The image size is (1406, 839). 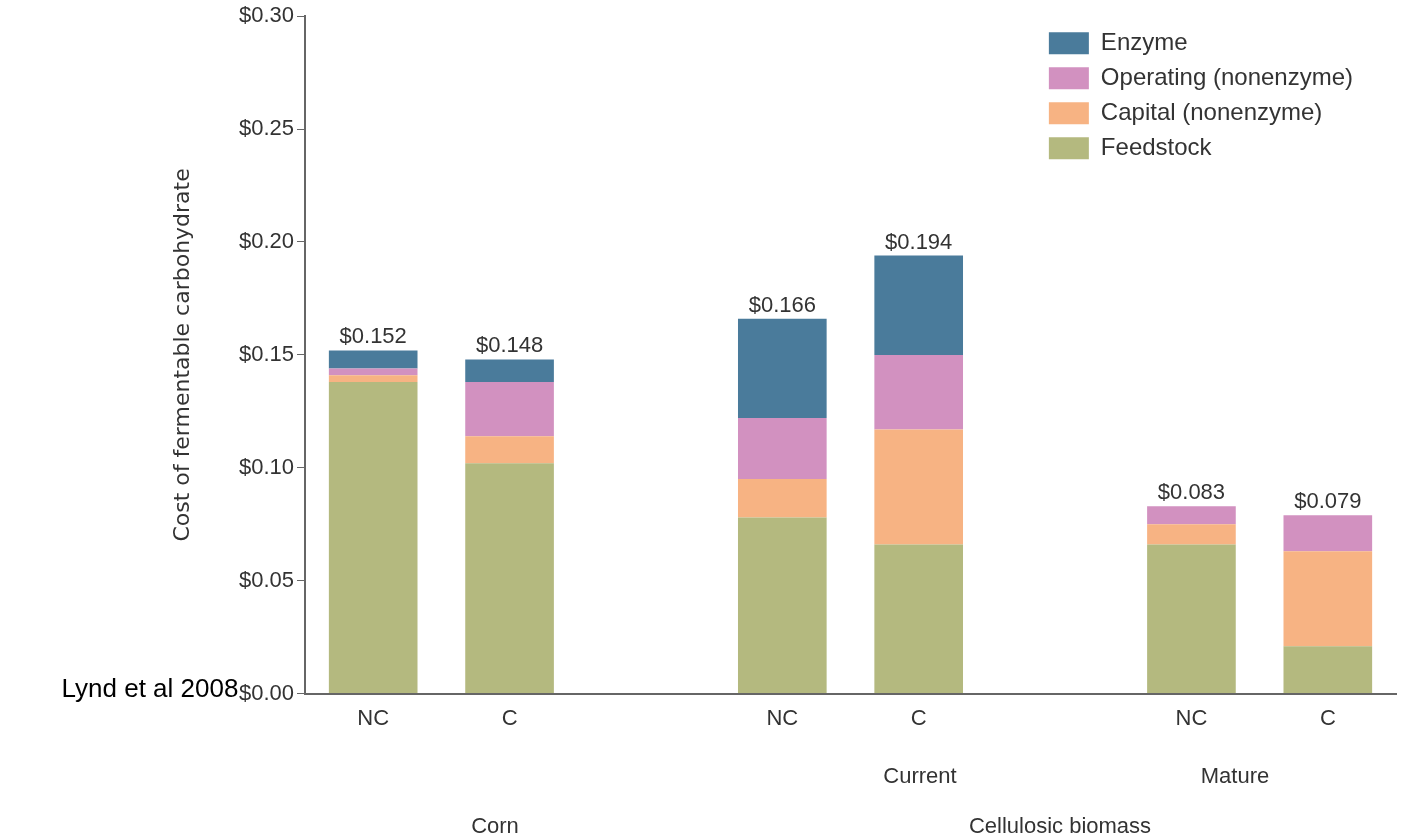 What do you see at coordinates (266, 466) in the screenshot?
I see `y-tick-label: $0.10` at bounding box center [266, 466].